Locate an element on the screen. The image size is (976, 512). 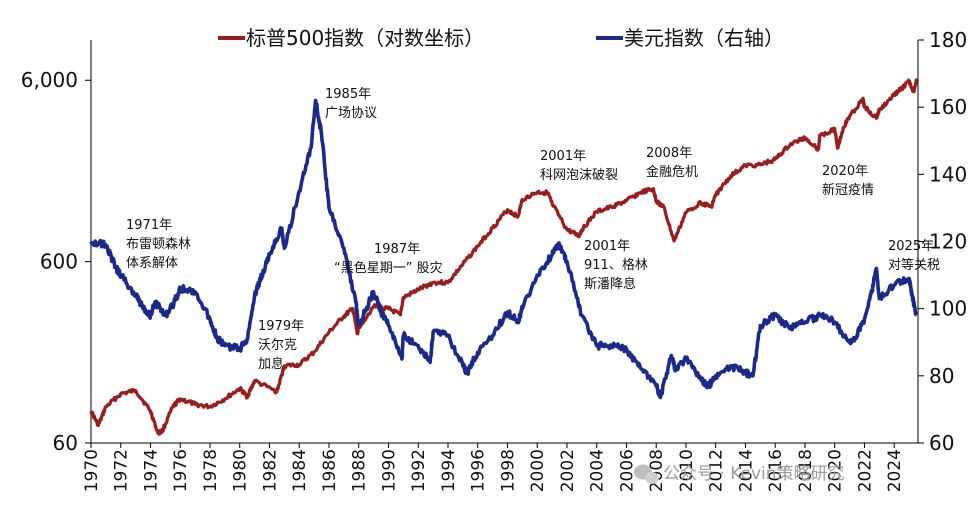
right-tick-label: 140 is located at coordinates (948, 174).